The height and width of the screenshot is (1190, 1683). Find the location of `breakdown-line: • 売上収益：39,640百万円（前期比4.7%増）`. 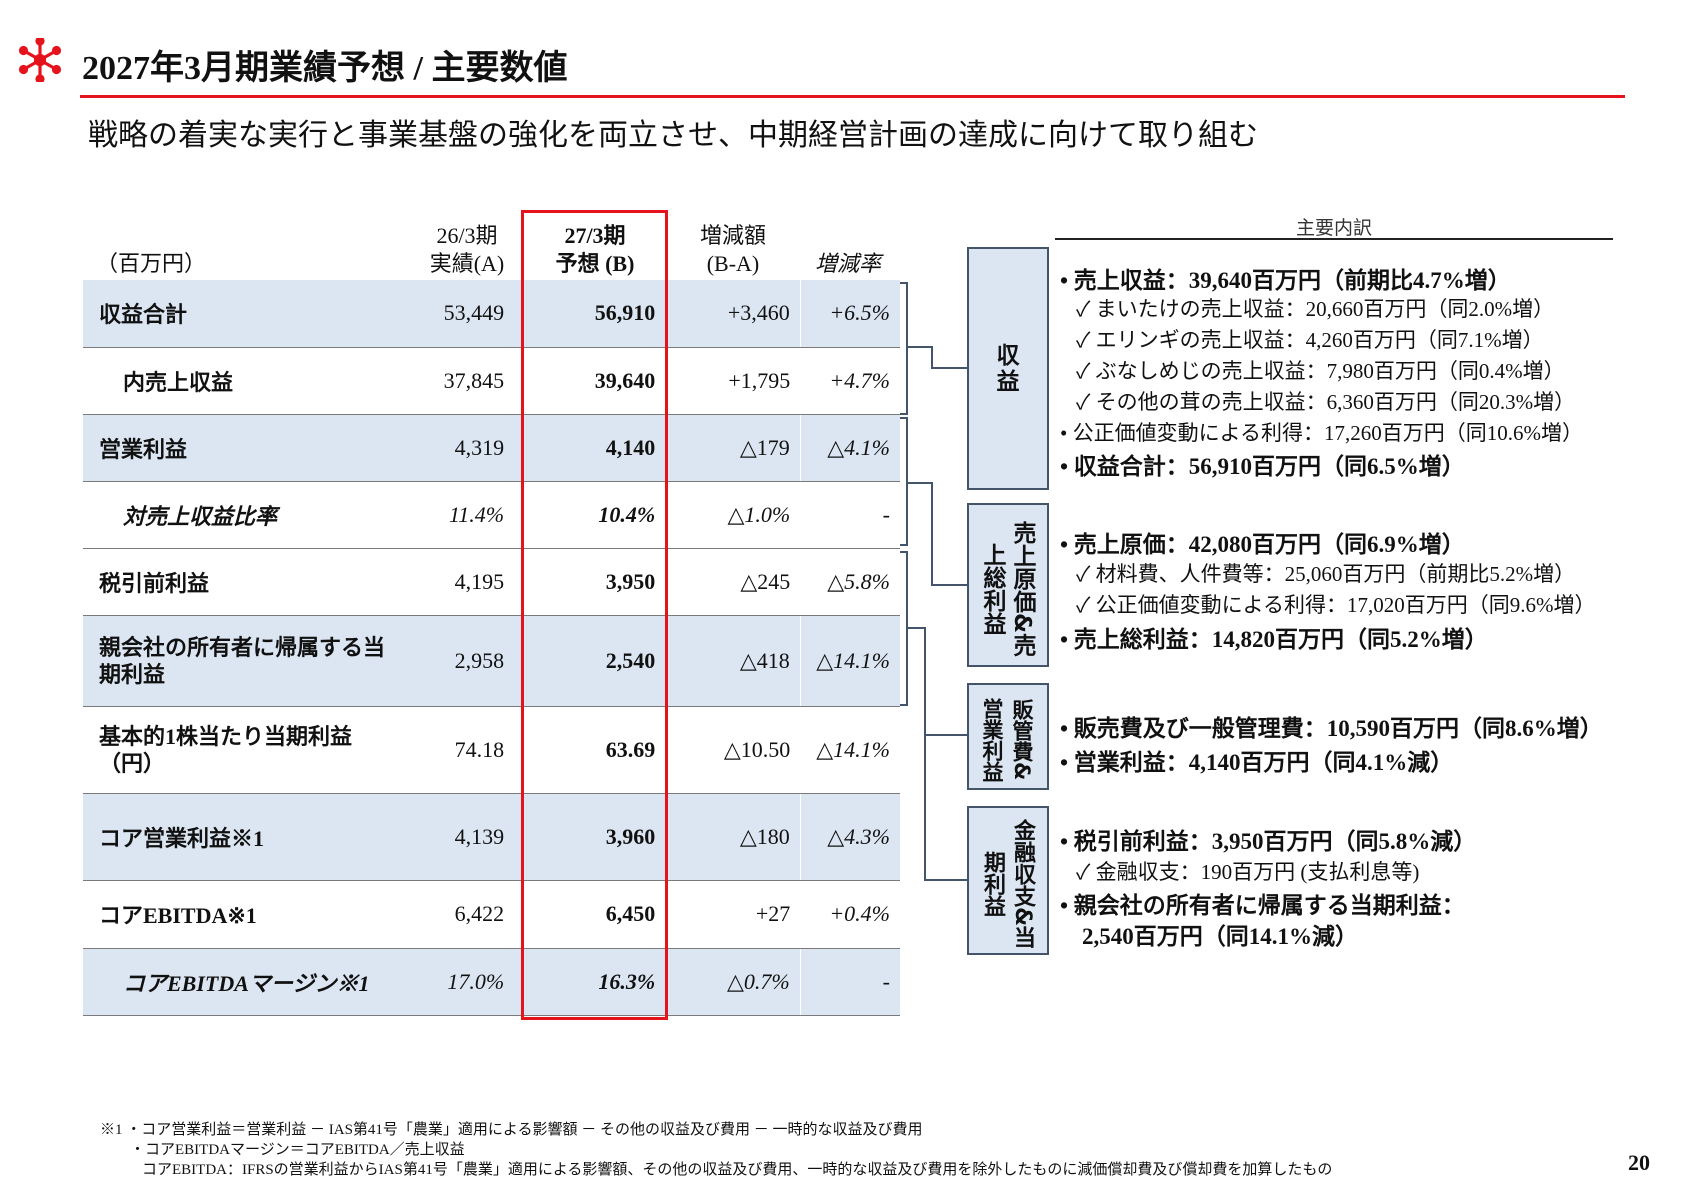

breakdown-line: • 売上収益：39,640百万円（前期比4.7%増） is located at coordinates (1285, 280).